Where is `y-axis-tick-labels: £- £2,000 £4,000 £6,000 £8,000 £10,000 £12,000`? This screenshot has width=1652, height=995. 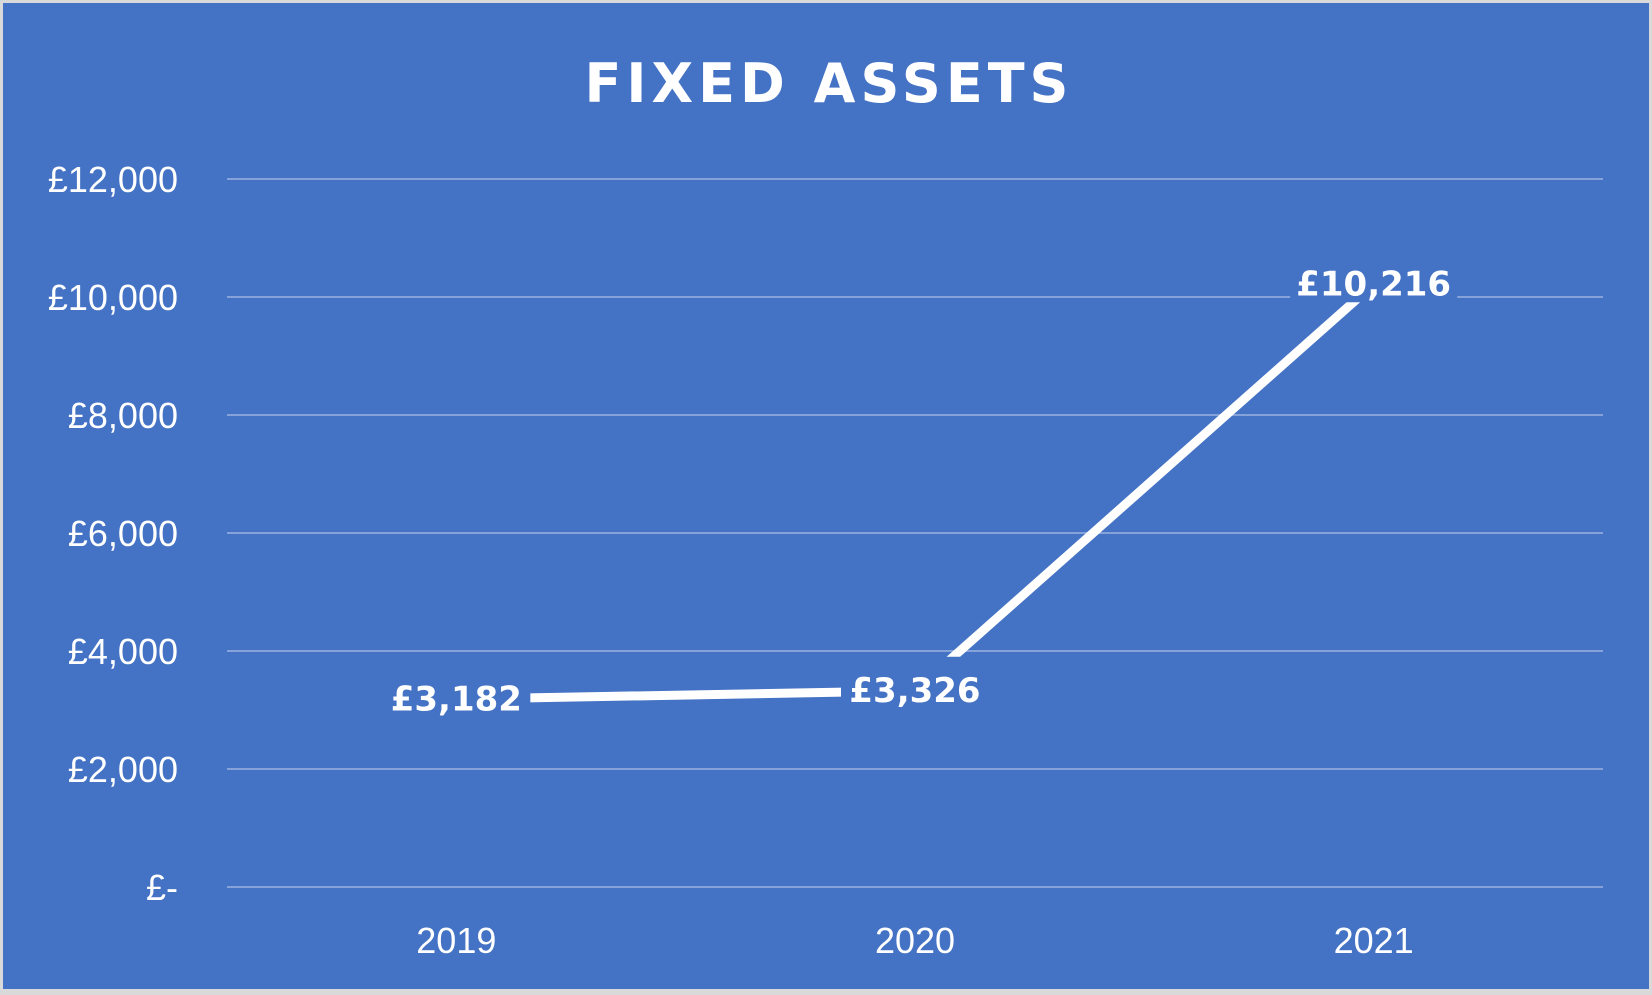 y-axis-tick-labels: £- £2,000 £4,000 £6,000 £8,000 £10,000 £12,000 is located at coordinates (113, 533).